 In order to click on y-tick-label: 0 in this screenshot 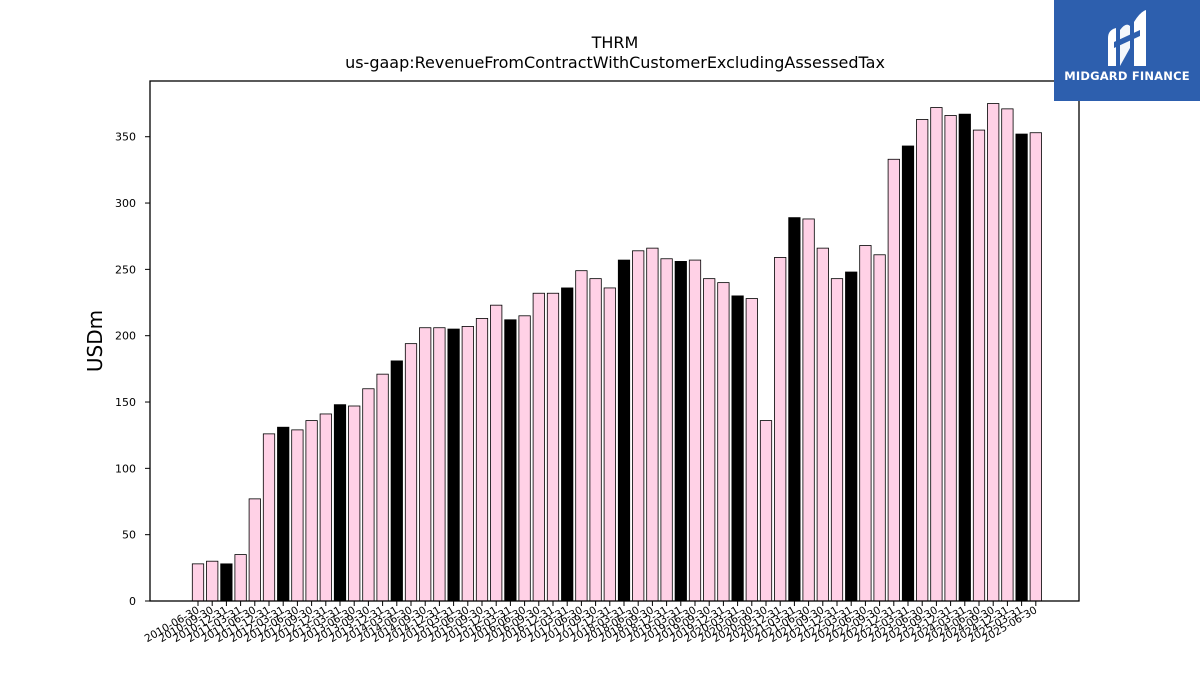, I will do `click(132, 601)`.